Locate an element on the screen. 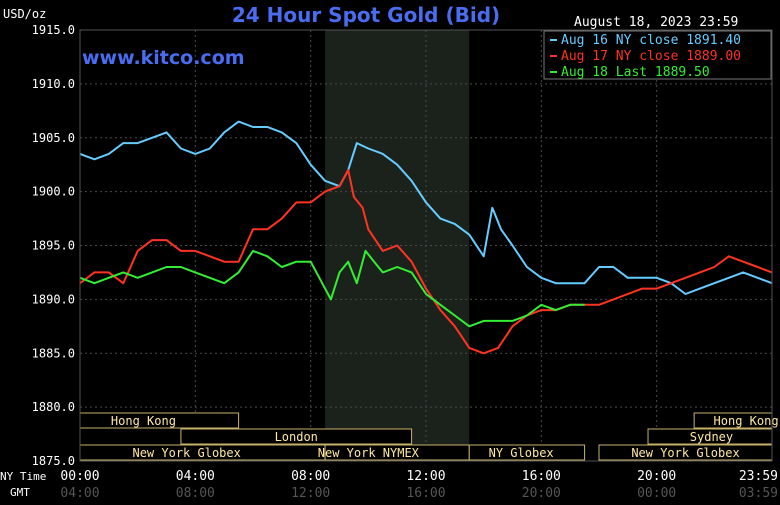 The image size is (780, 505). y-tick-label: 1890.0 is located at coordinates (53, 299).